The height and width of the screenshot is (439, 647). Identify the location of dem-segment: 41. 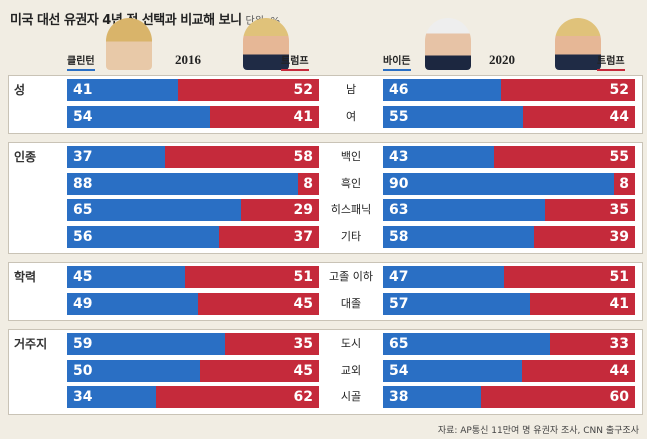
(123, 90).